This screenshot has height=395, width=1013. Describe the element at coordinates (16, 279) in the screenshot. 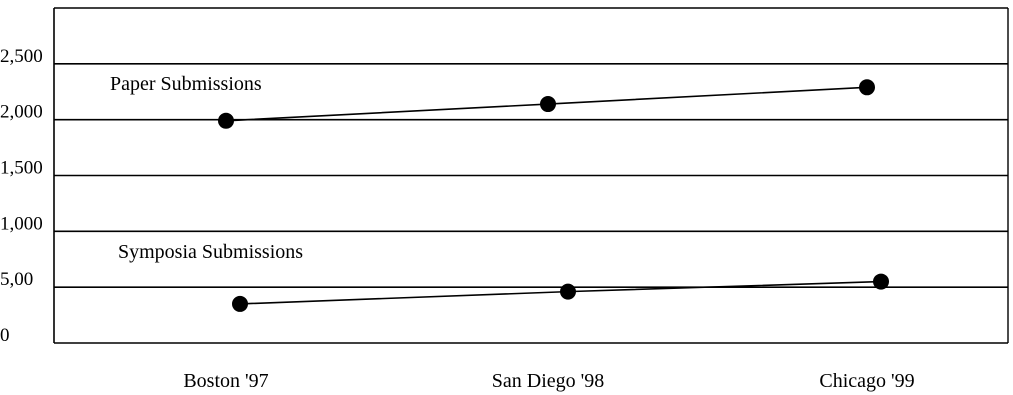

I see `y-tick-label-500: 5,00` at that location.